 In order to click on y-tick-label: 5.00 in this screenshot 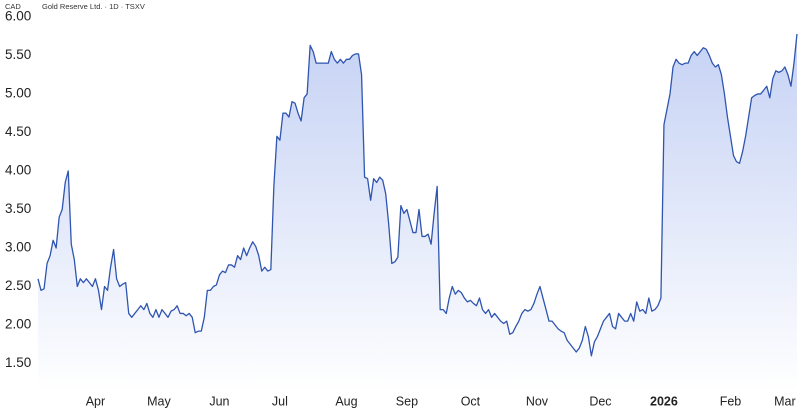, I will do `click(18, 93)`.